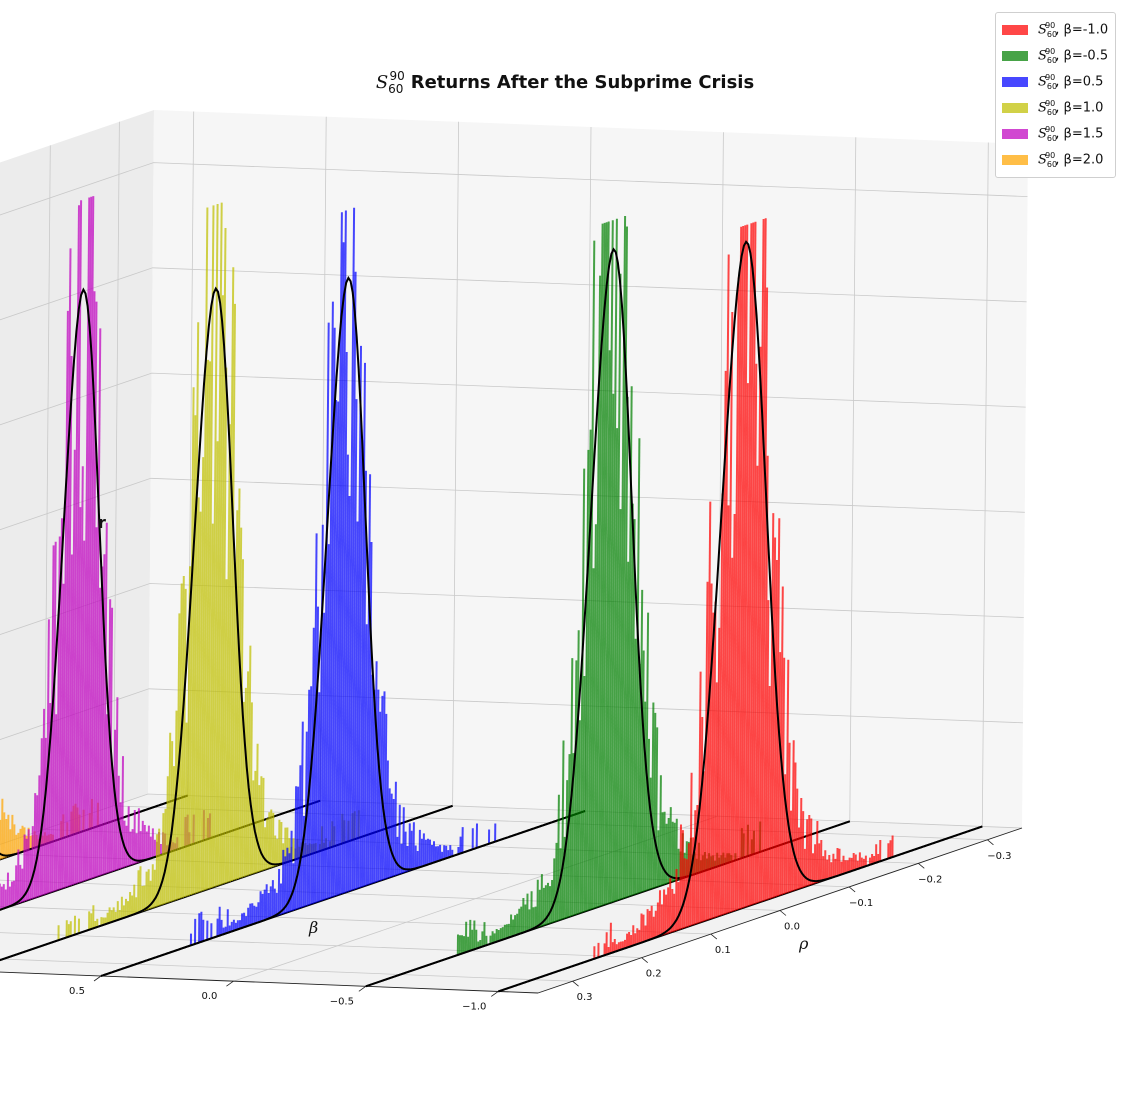 The height and width of the screenshot is (1101, 1130). Describe the element at coordinates (585, 997) in the screenshot. I see `x-tick-label: 0.3` at that location.